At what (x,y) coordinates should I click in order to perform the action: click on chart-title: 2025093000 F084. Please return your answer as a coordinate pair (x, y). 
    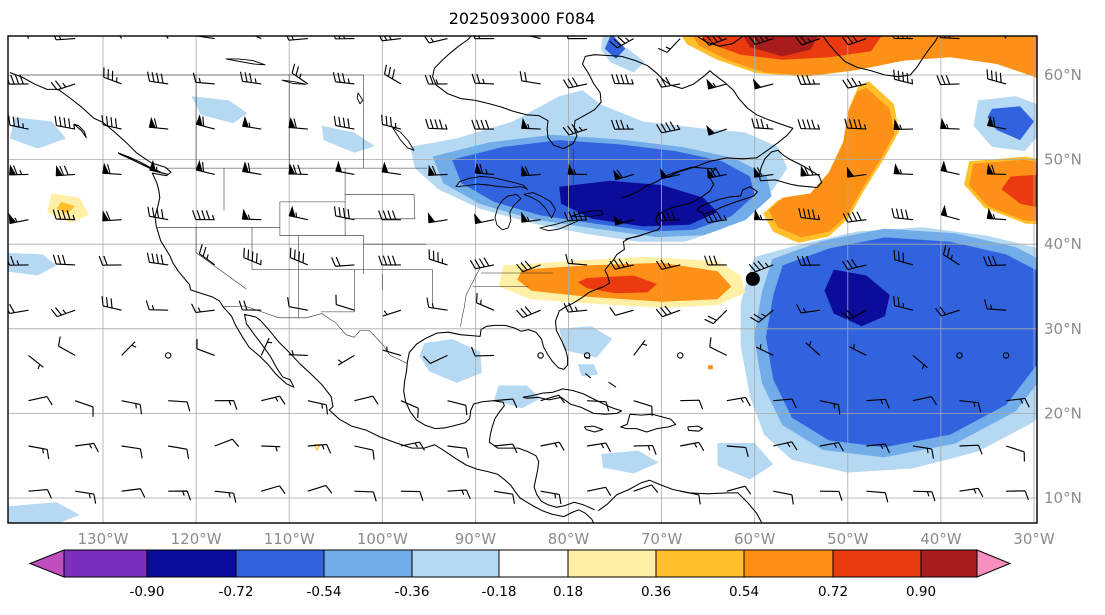
    Looking at the image, I should click on (522, 18).